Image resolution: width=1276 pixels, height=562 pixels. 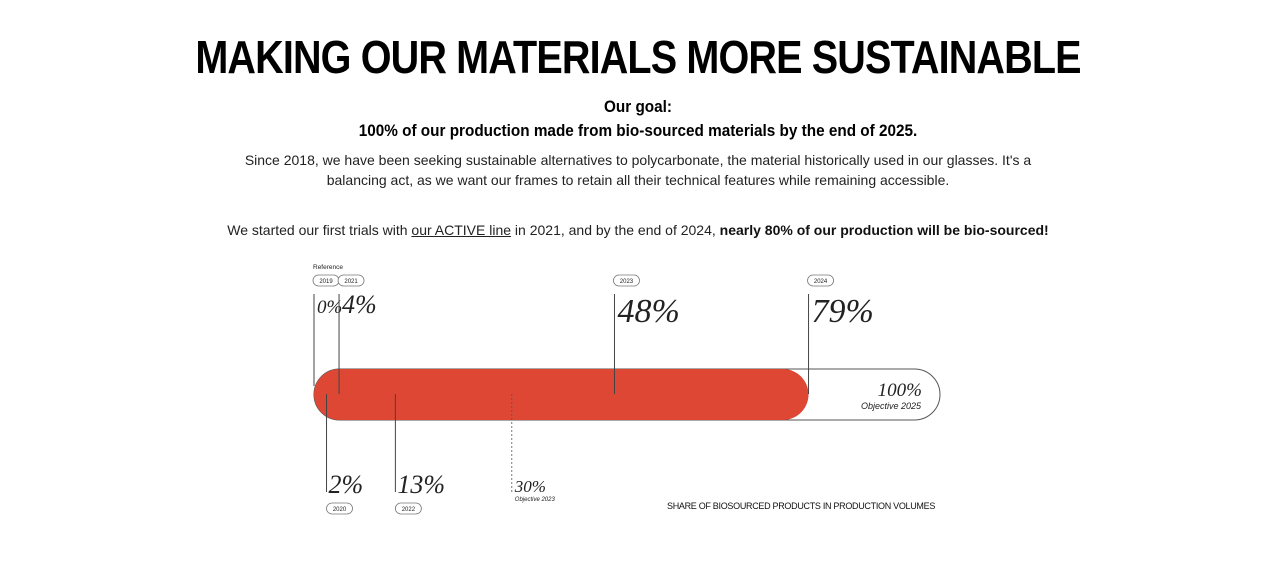 I want to click on active-line-link: our ACTIVE line, so click(x=461, y=230).